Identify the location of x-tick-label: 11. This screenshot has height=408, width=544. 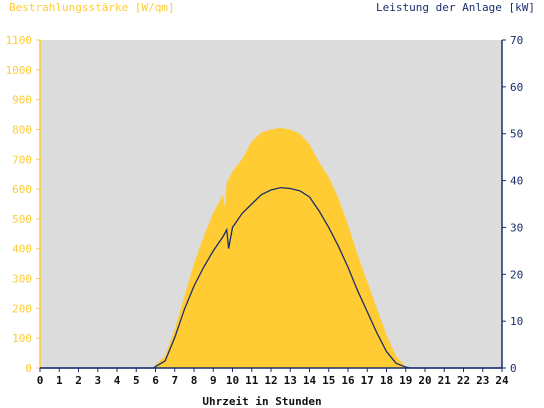
(252, 380).